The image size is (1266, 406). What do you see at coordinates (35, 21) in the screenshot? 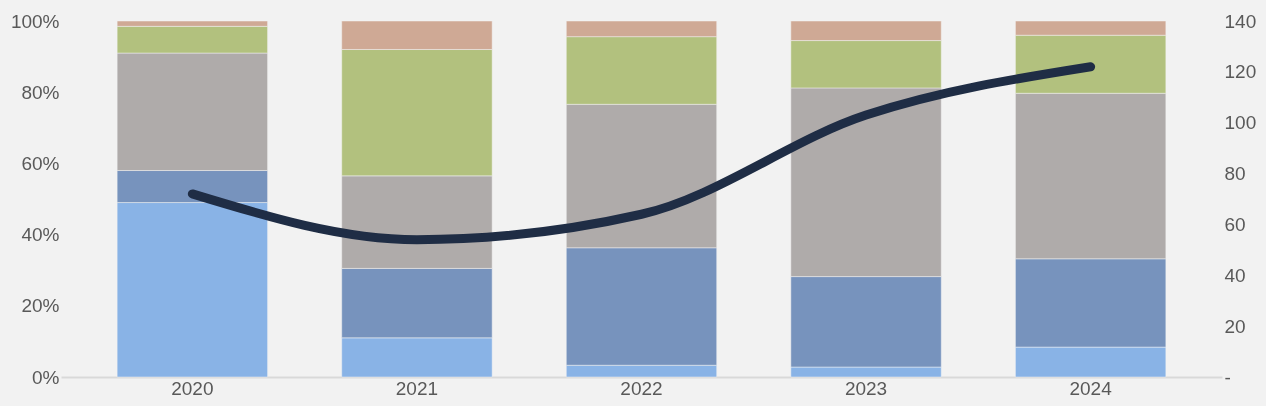
I see `y-tick-label: 100%` at bounding box center [35, 21].